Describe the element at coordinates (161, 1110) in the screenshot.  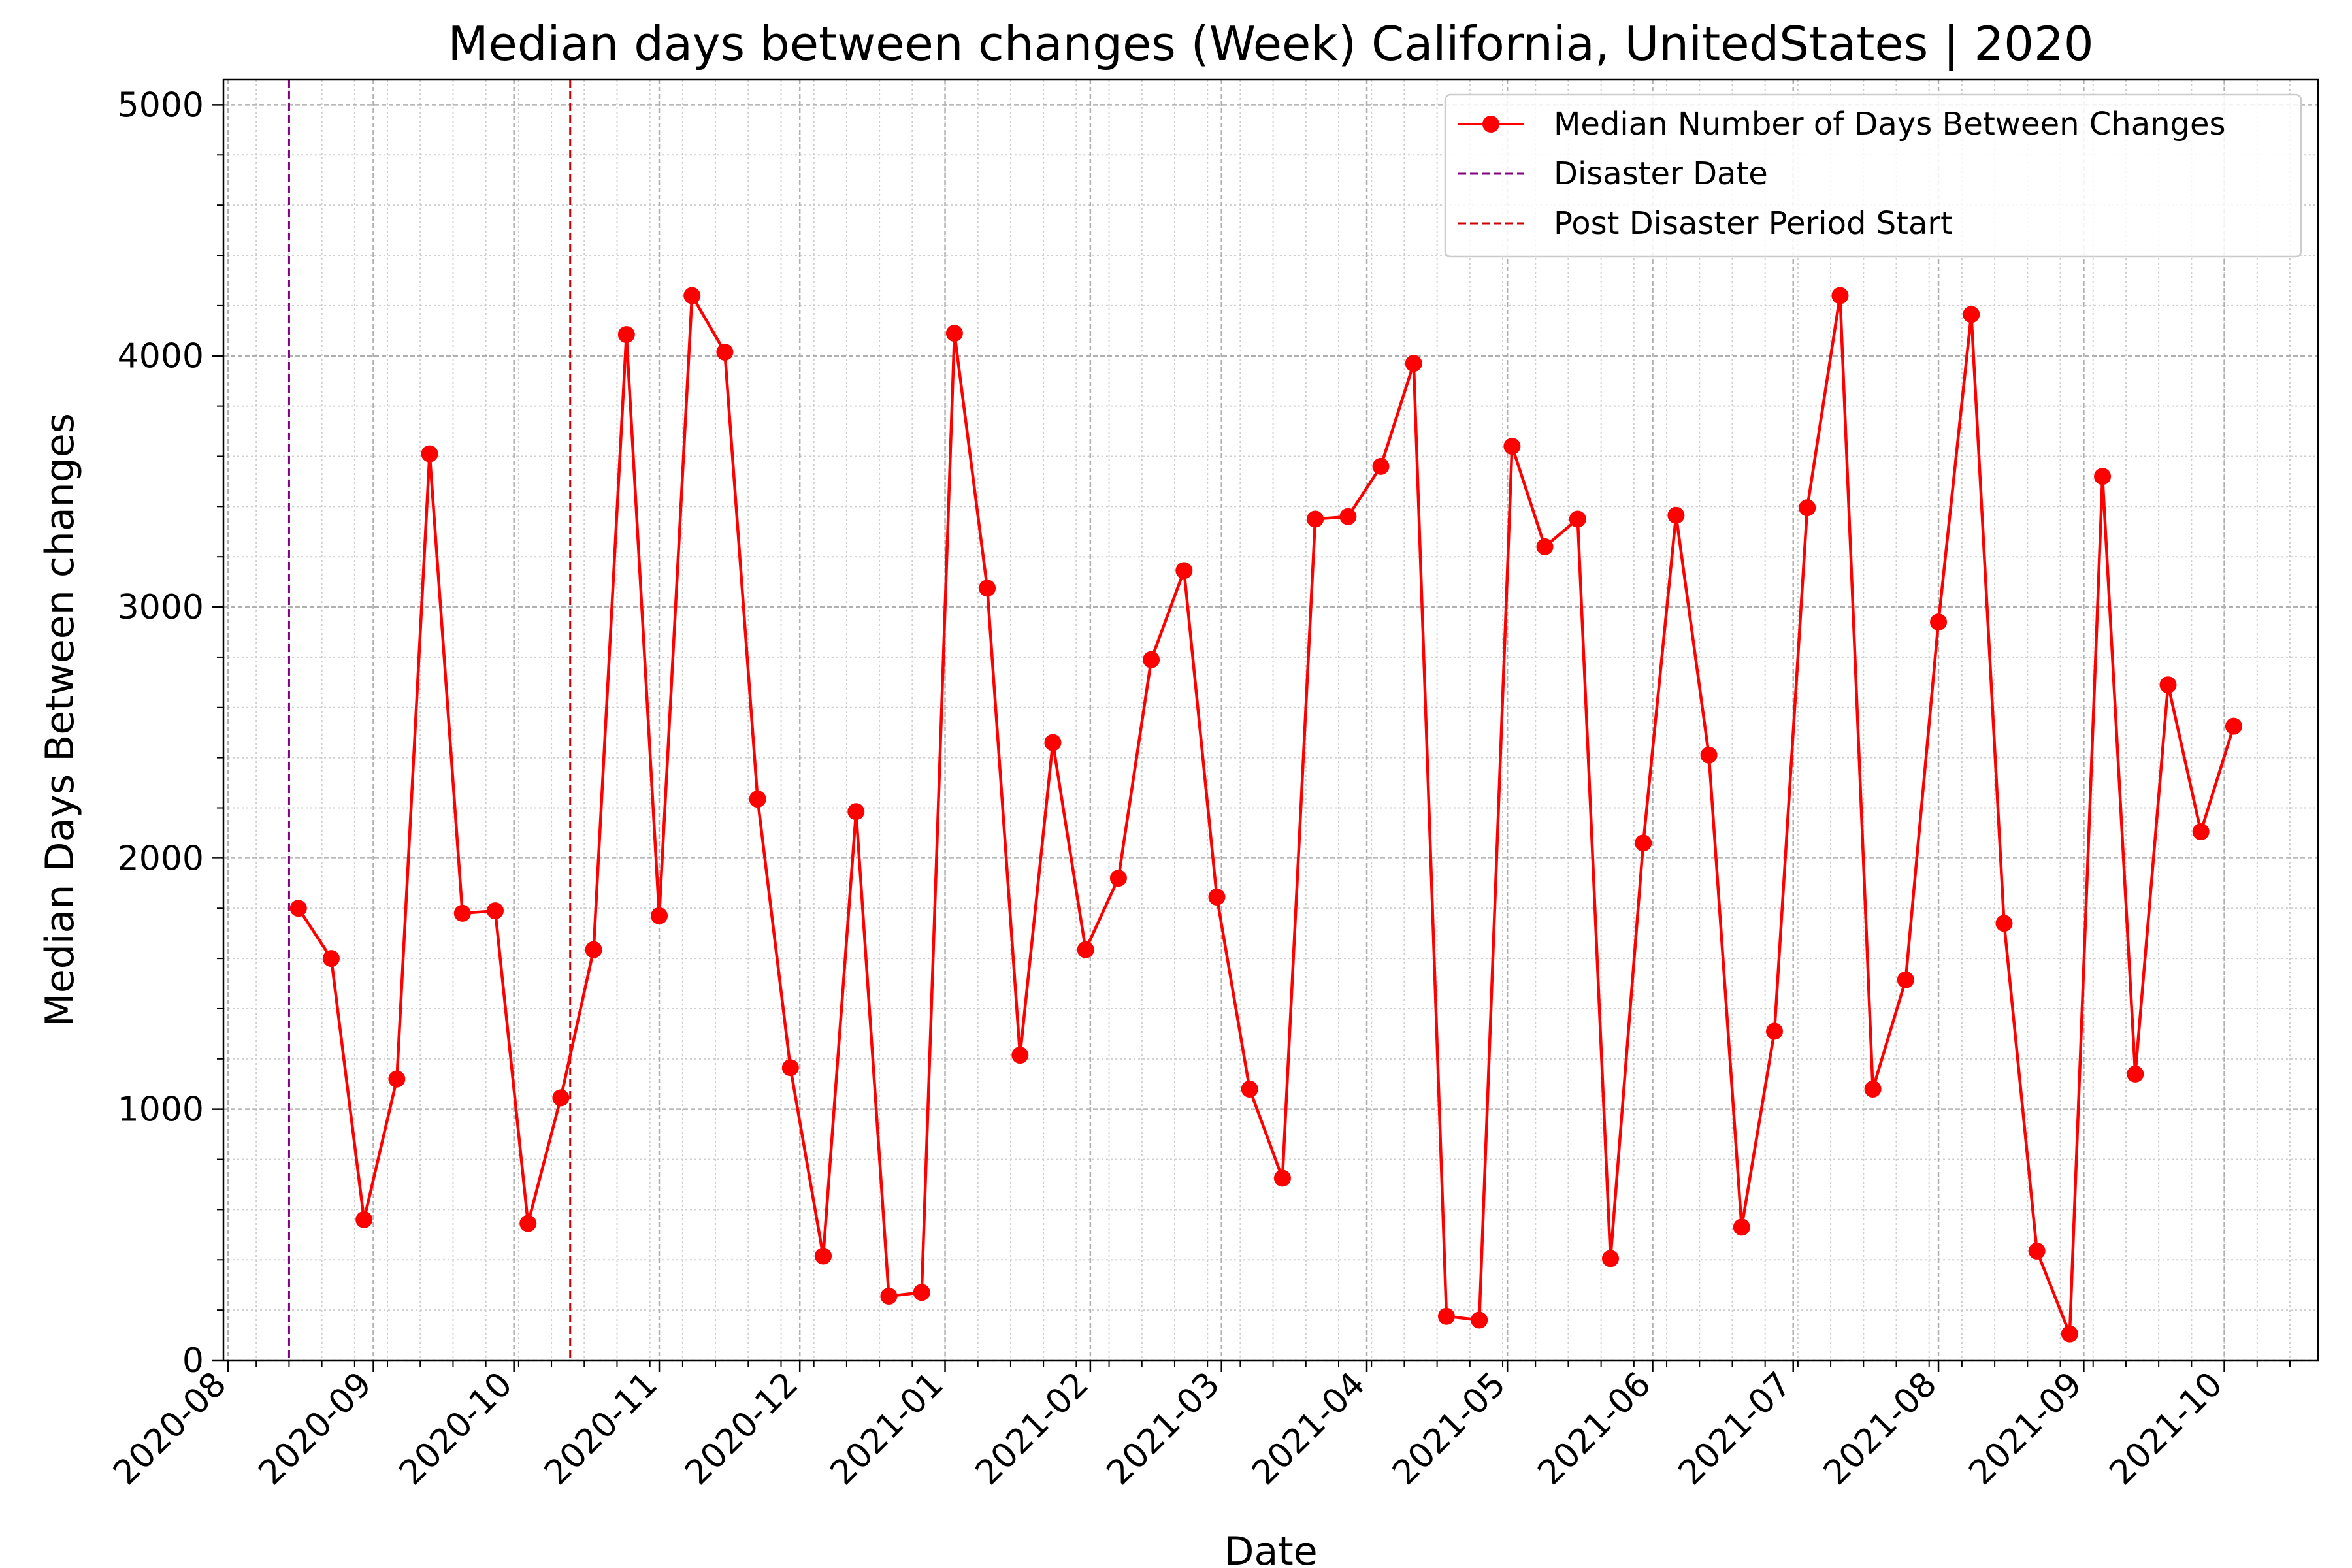
I see `y-tick-label: 1000` at that location.